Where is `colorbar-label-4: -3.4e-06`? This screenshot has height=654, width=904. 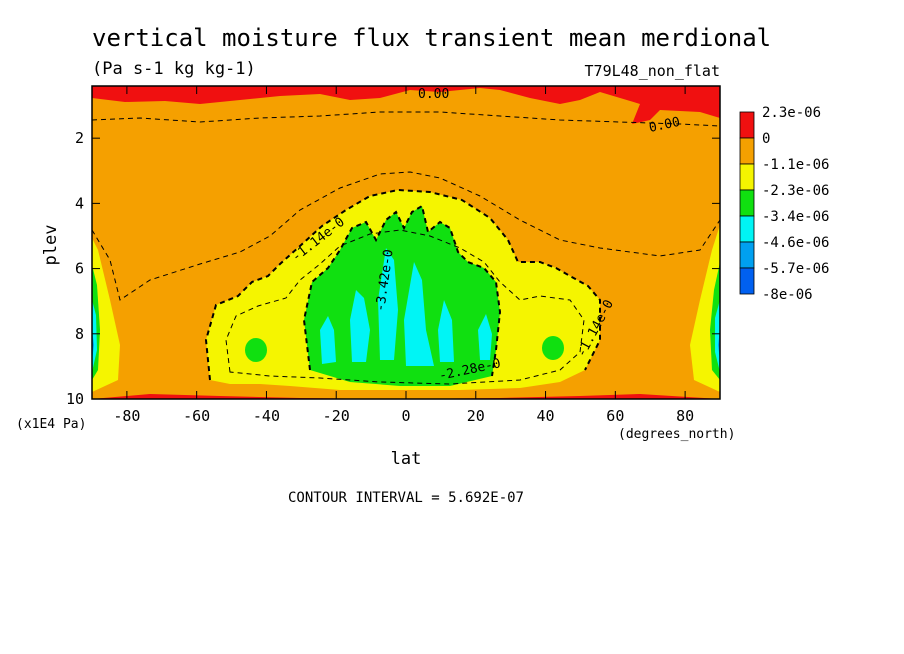 colorbar-label-4: -3.4e-06 is located at coordinates (795, 217).